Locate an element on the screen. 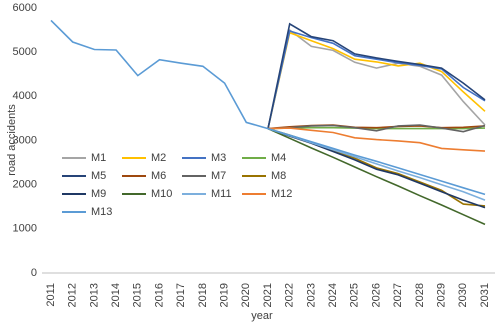  y-tick-label: 6000 is located at coordinates (25, 8).